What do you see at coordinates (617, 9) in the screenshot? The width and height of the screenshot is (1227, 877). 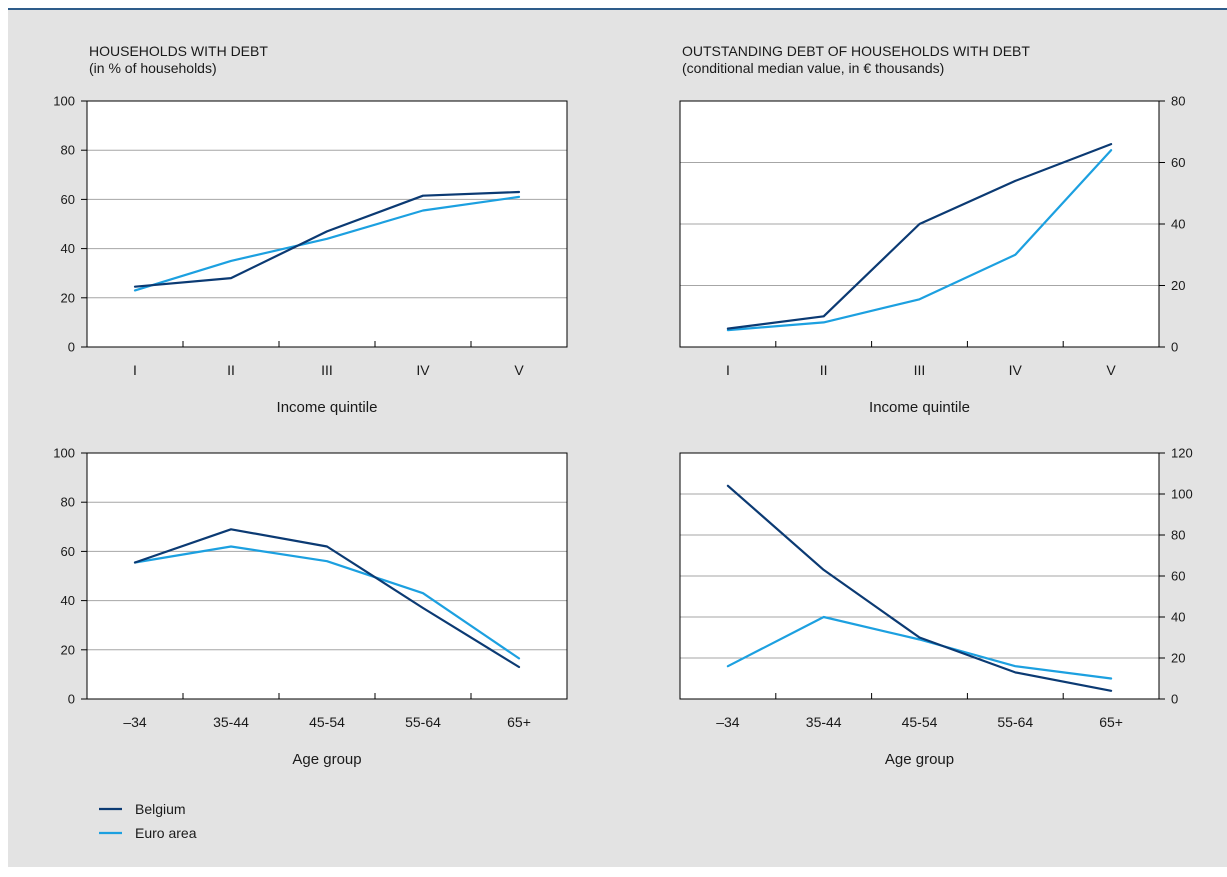 I see `top-rule` at bounding box center [617, 9].